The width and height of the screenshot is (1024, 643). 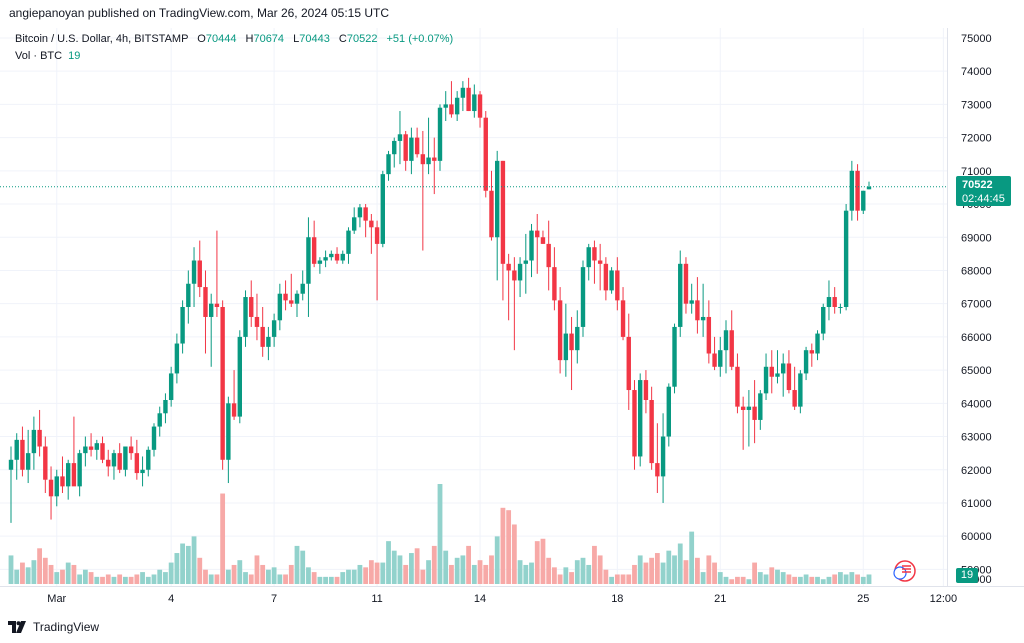 What do you see at coordinates (976, 139) in the screenshot?
I see `price-tick-label: 72000` at bounding box center [976, 139].